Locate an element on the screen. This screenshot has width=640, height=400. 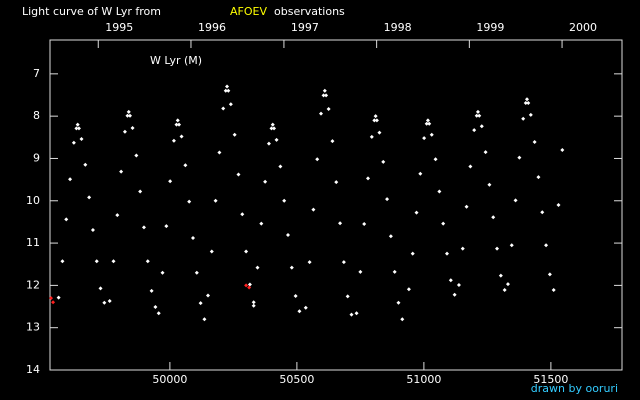
credit: drawn by ooruri is located at coordinates (574, 388).